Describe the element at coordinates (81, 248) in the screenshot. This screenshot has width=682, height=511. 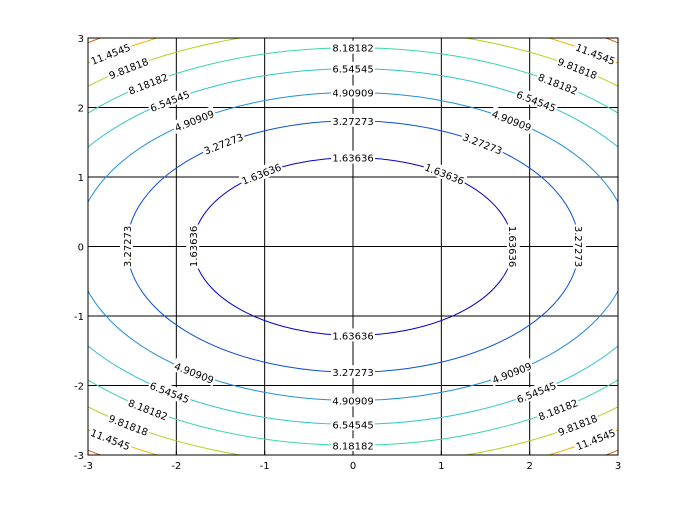
I see `y-tick-label: 0` at that location.